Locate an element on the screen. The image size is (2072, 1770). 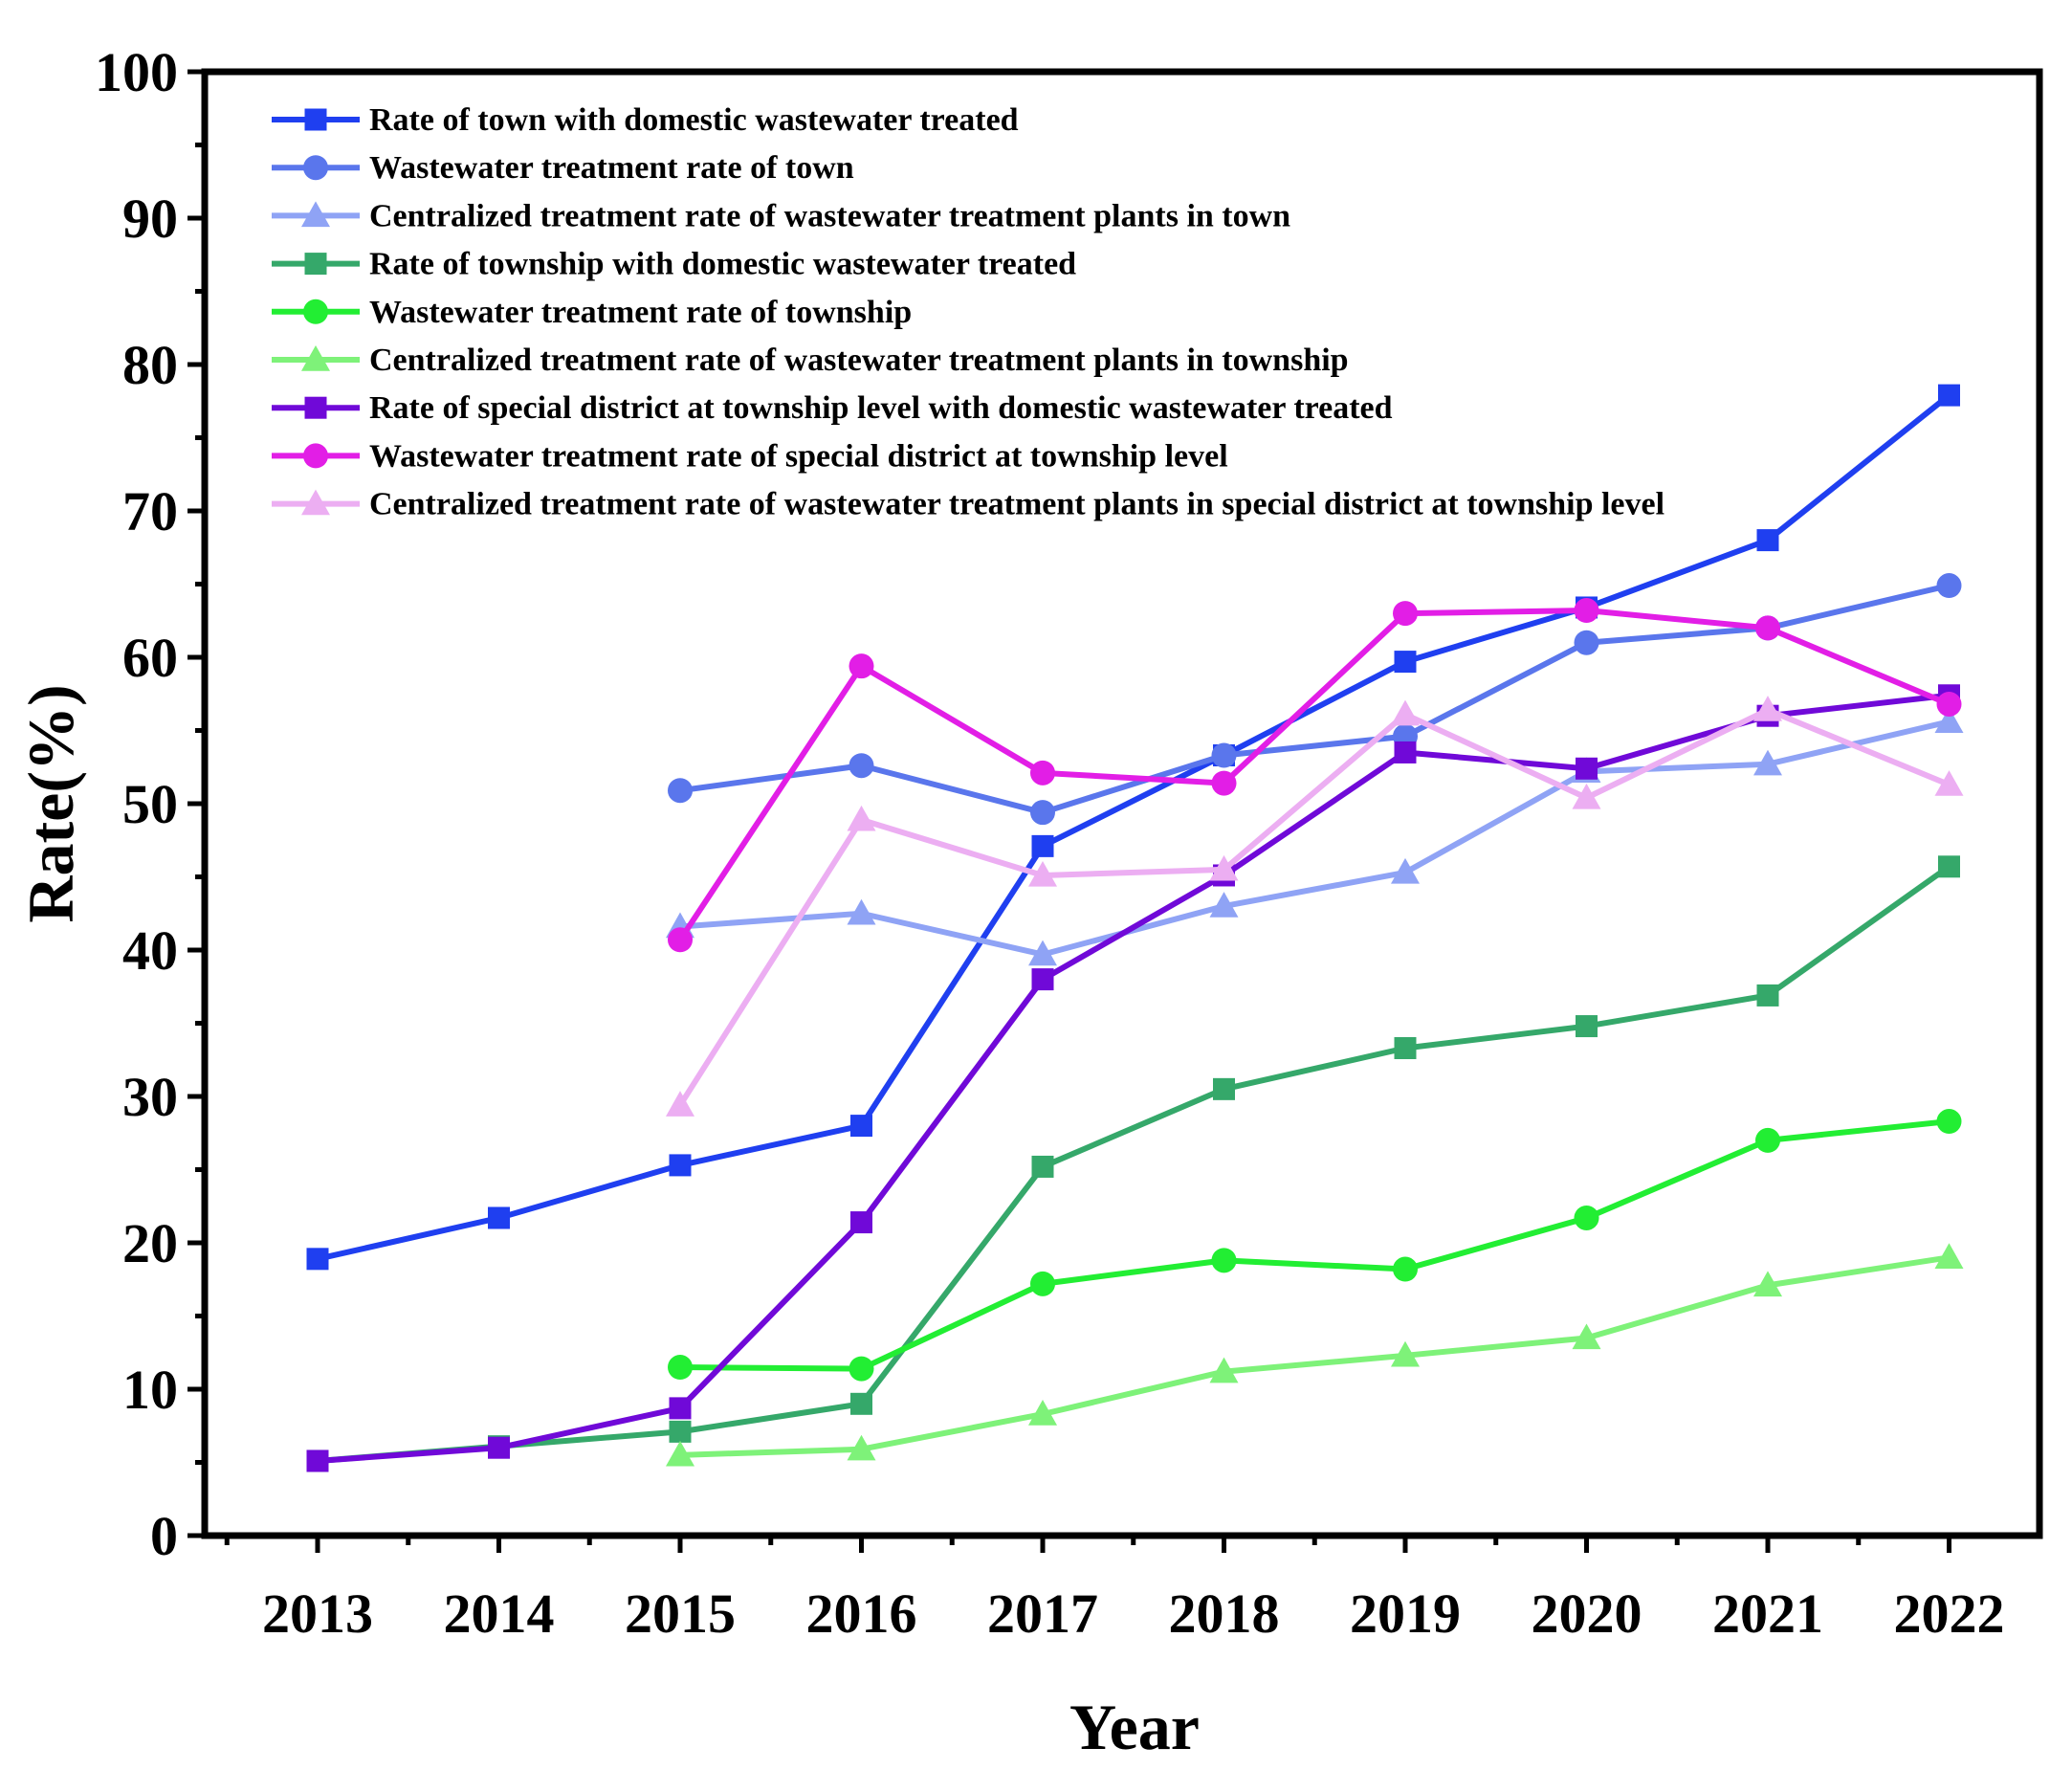
y-tick-label: 30 is located at coordinates (150, 1097).